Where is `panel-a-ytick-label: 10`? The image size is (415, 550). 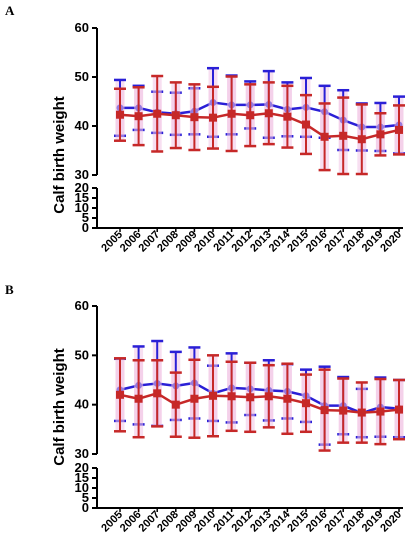 panel-a-ytick-label: 10 is located at coordinates (82, 207).